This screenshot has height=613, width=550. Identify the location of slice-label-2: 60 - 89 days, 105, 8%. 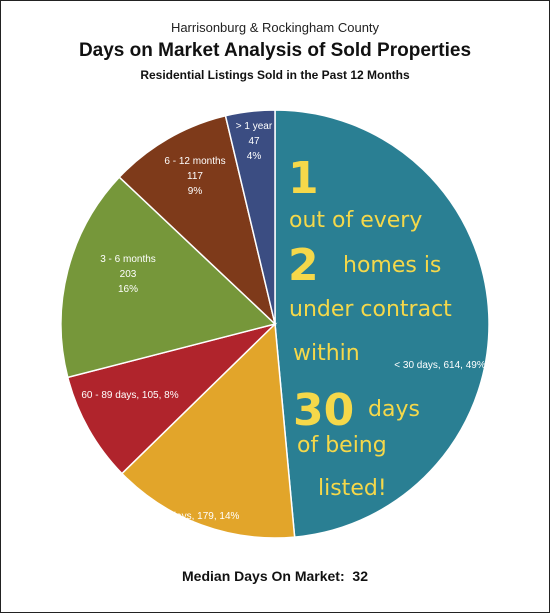
(129, 395).